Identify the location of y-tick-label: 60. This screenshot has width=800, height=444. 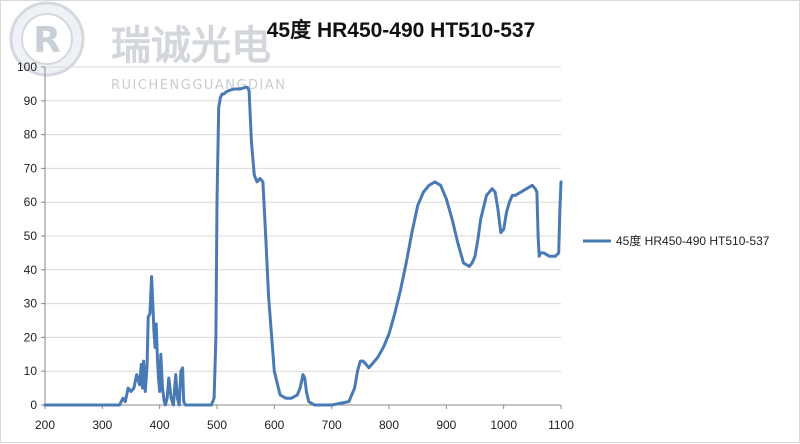
(31, 202).